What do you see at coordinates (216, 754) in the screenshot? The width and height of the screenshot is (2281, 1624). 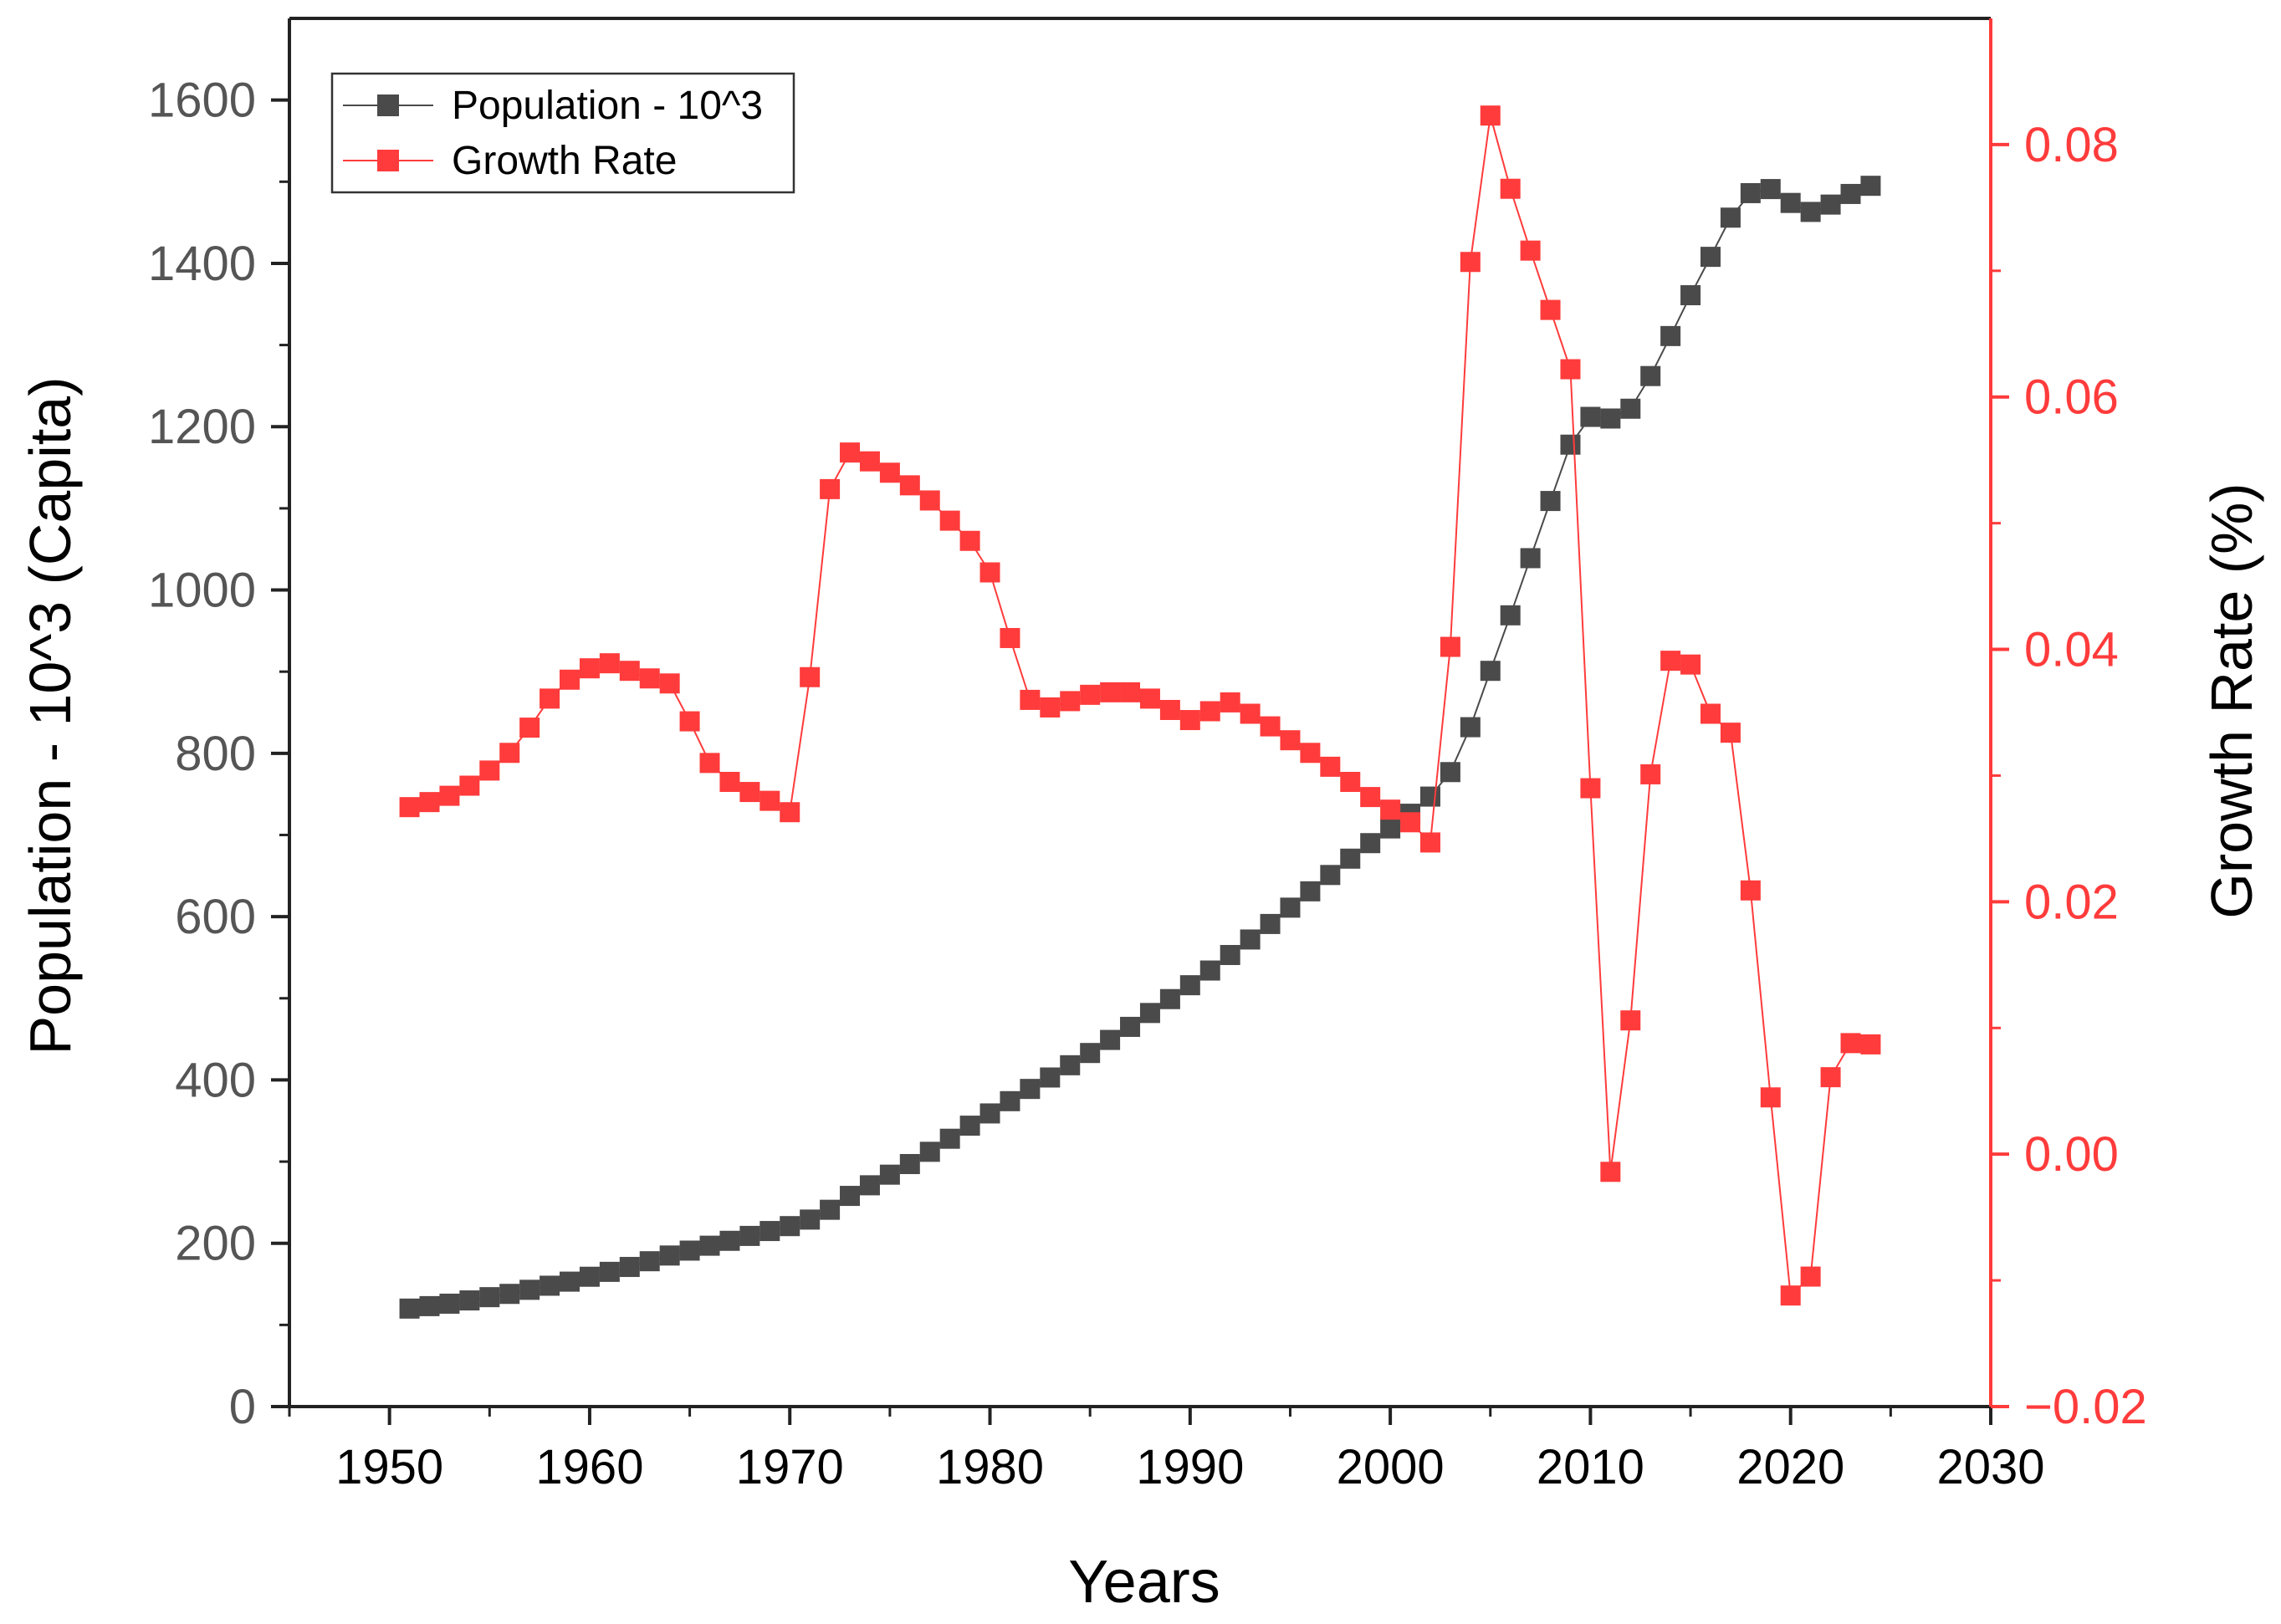 I see `y-left-tick-label: 800` at bounding box center [216, 754].